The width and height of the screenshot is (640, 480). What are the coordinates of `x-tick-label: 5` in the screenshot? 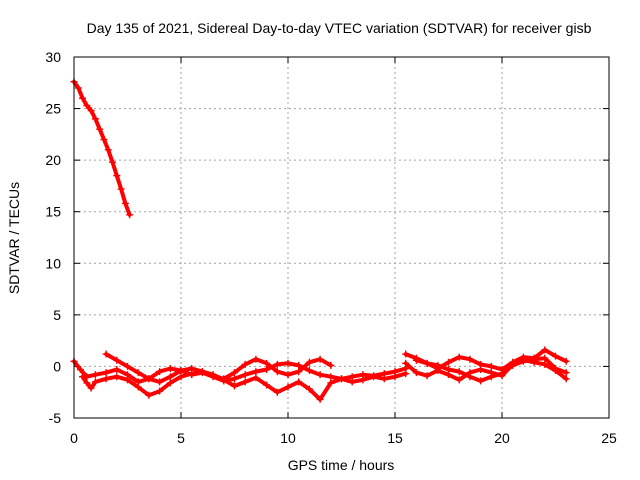 It's located at (181, 438).